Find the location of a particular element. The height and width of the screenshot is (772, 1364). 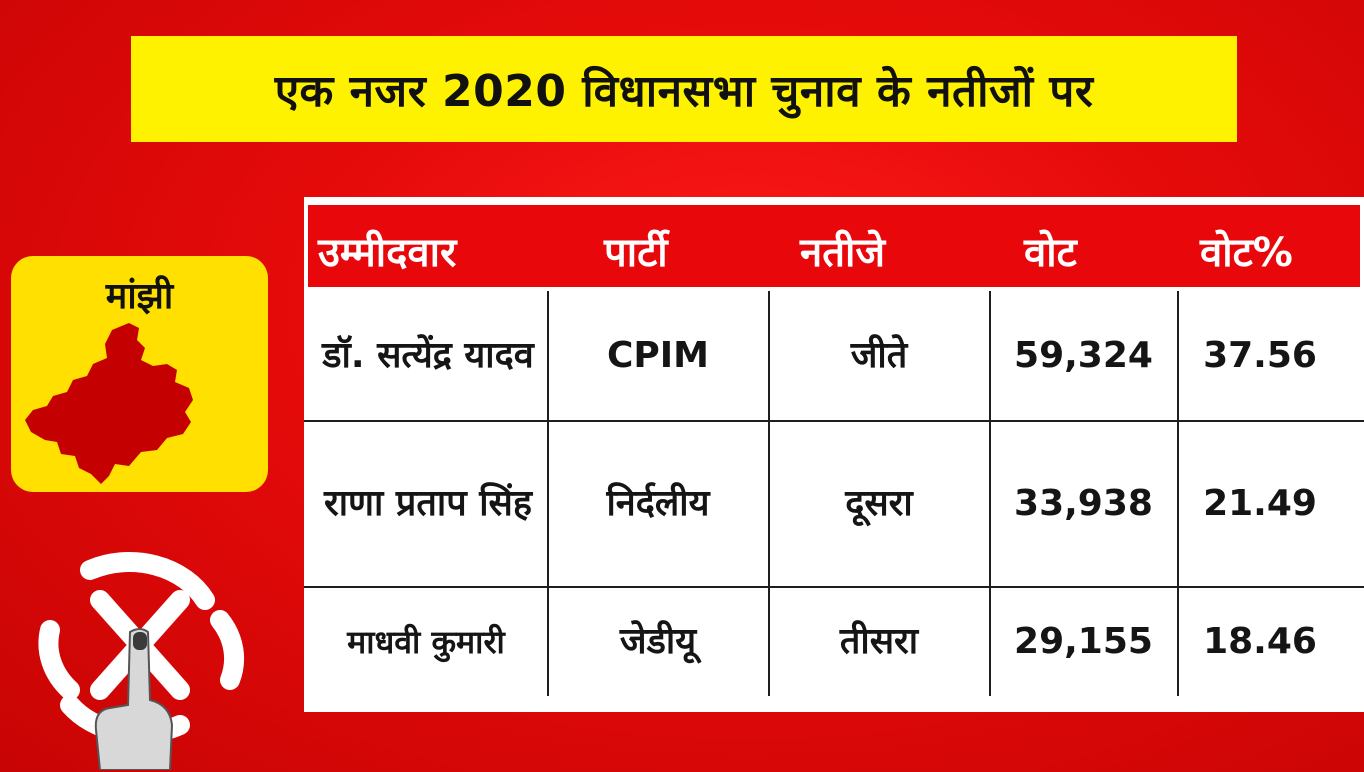

party-name: जेडीयू is located at coordinates (658, 641).